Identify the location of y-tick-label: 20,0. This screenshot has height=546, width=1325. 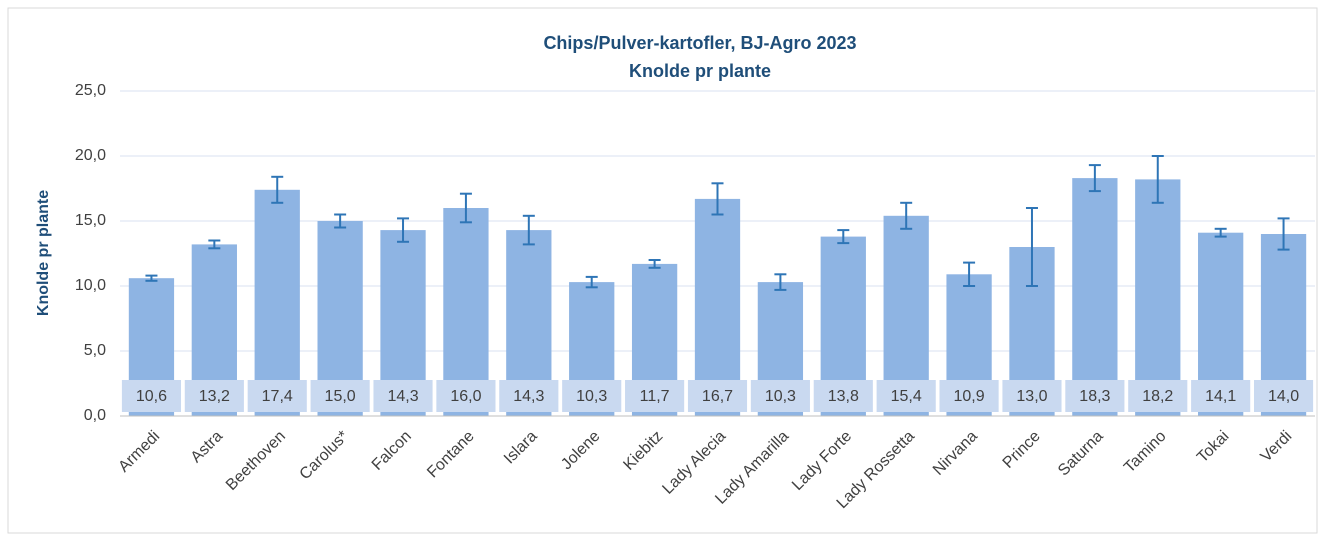
(90, 155).